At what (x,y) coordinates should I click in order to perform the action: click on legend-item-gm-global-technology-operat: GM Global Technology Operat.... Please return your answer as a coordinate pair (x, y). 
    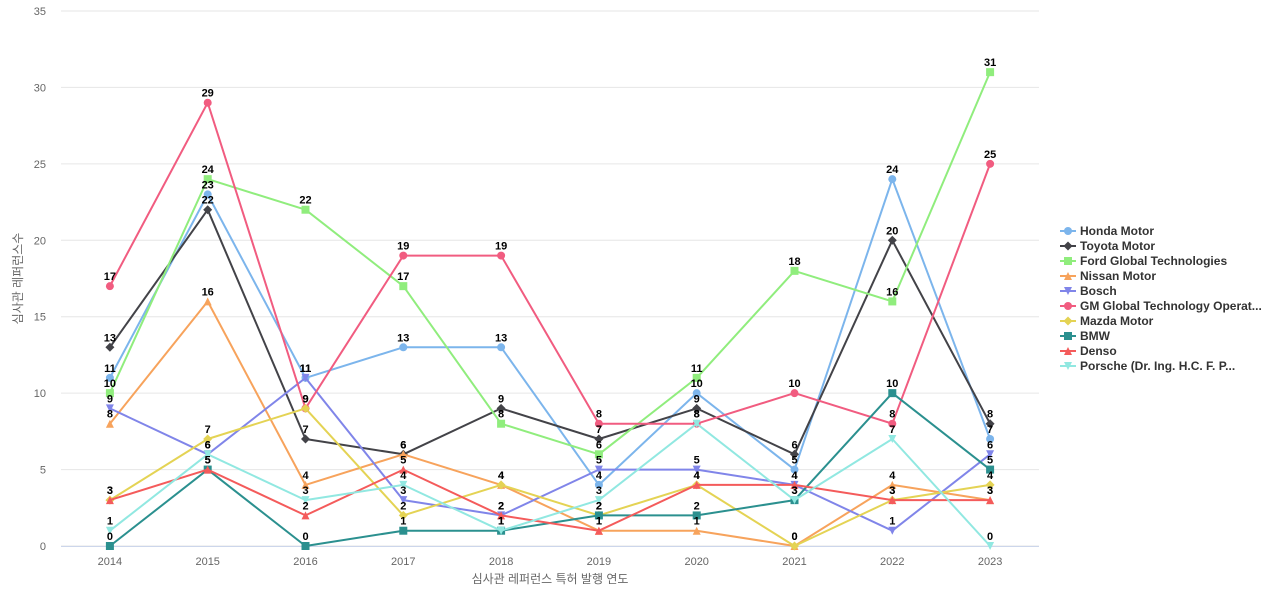
    Looking at the image, I should click on (1161, 306).